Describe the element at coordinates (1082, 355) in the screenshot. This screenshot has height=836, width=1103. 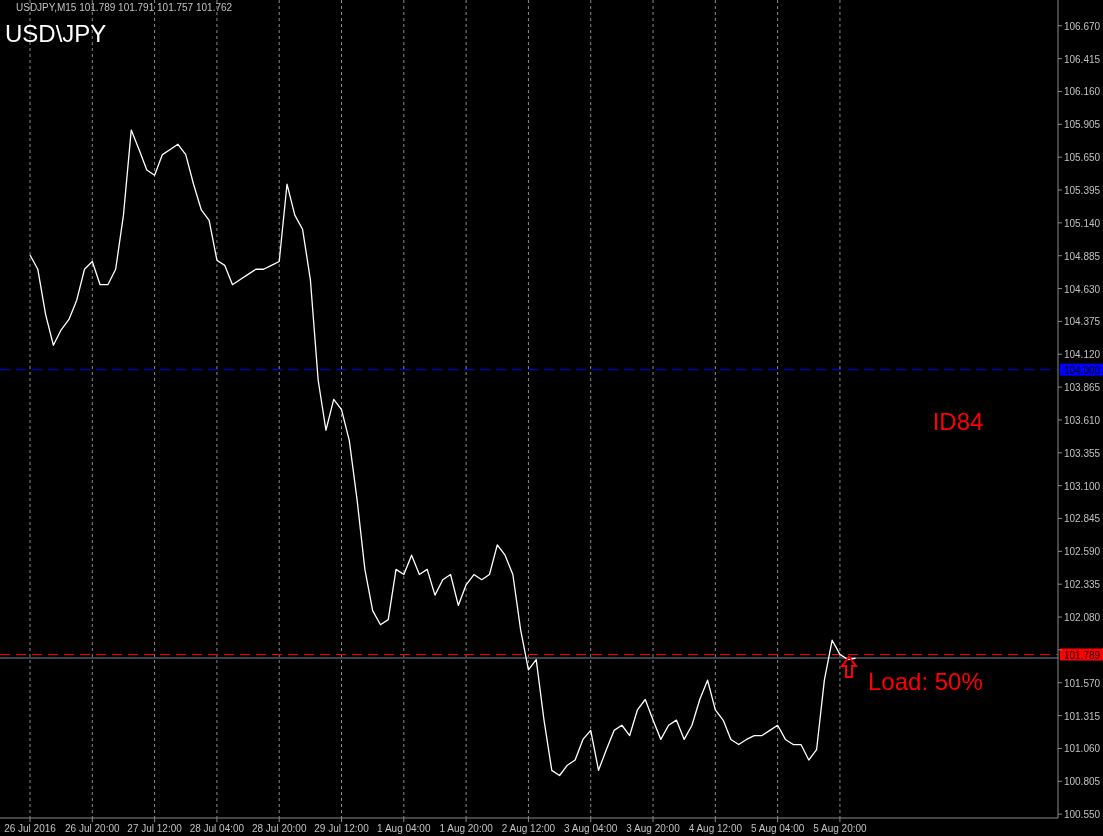
I see `y-tick-label: 104.120` at that location.